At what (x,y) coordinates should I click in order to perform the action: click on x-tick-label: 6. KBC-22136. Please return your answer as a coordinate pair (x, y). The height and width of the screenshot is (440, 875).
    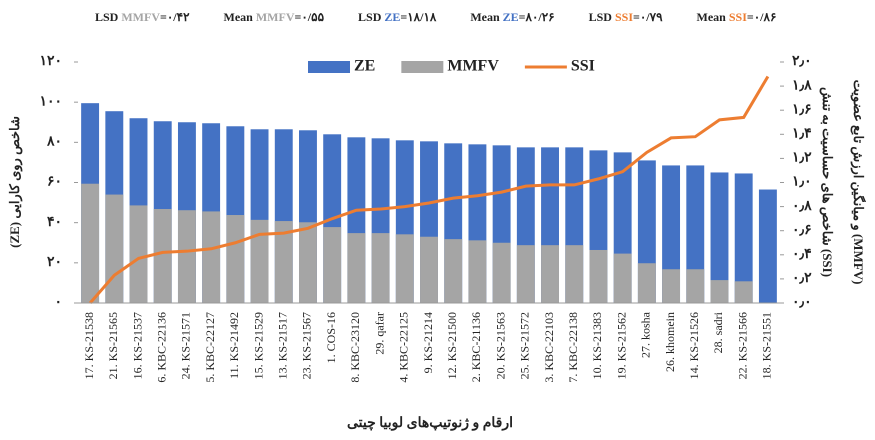
    Looking at the image, I should click on (161, 347).